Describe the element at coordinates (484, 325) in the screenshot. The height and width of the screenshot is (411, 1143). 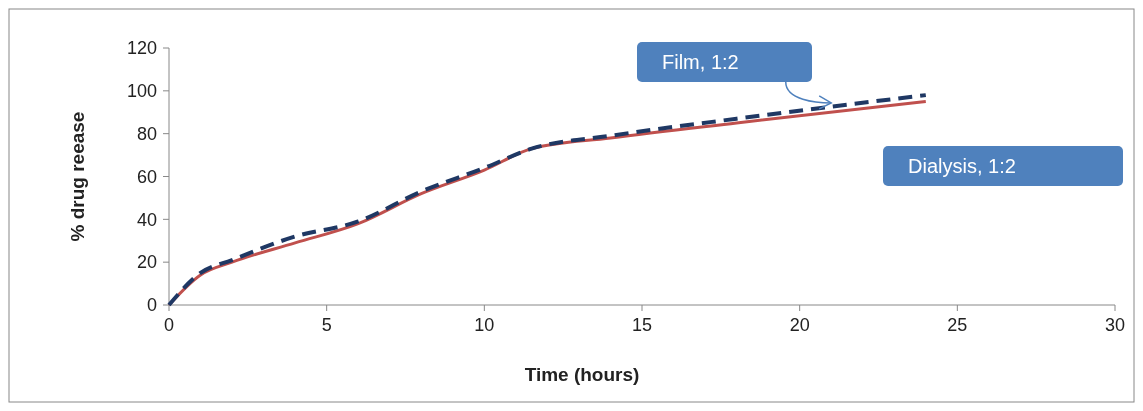
I see `x-tick-label: 10` at that location.